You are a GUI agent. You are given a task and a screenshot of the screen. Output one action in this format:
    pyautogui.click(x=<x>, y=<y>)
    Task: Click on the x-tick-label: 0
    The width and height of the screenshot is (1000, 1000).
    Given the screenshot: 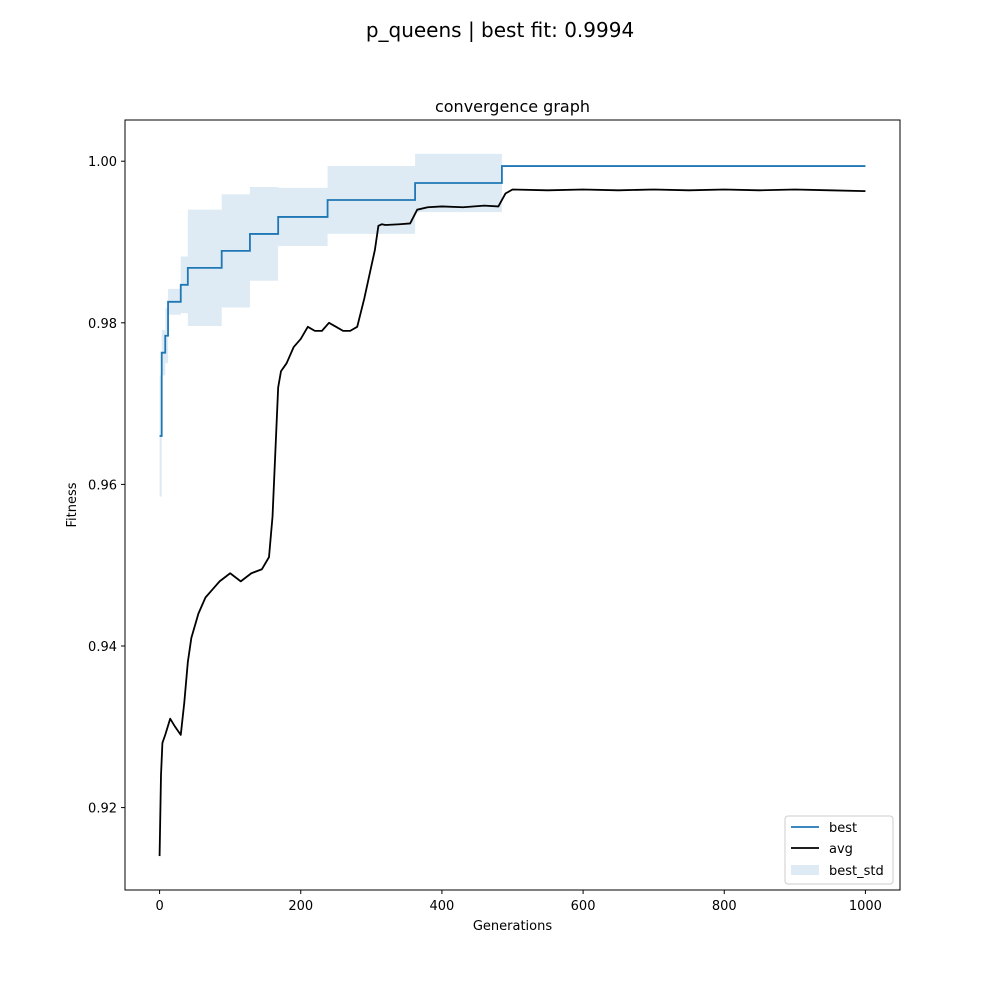 What is the action you would take?
    pyautogui.click(x=159, y=906)
    